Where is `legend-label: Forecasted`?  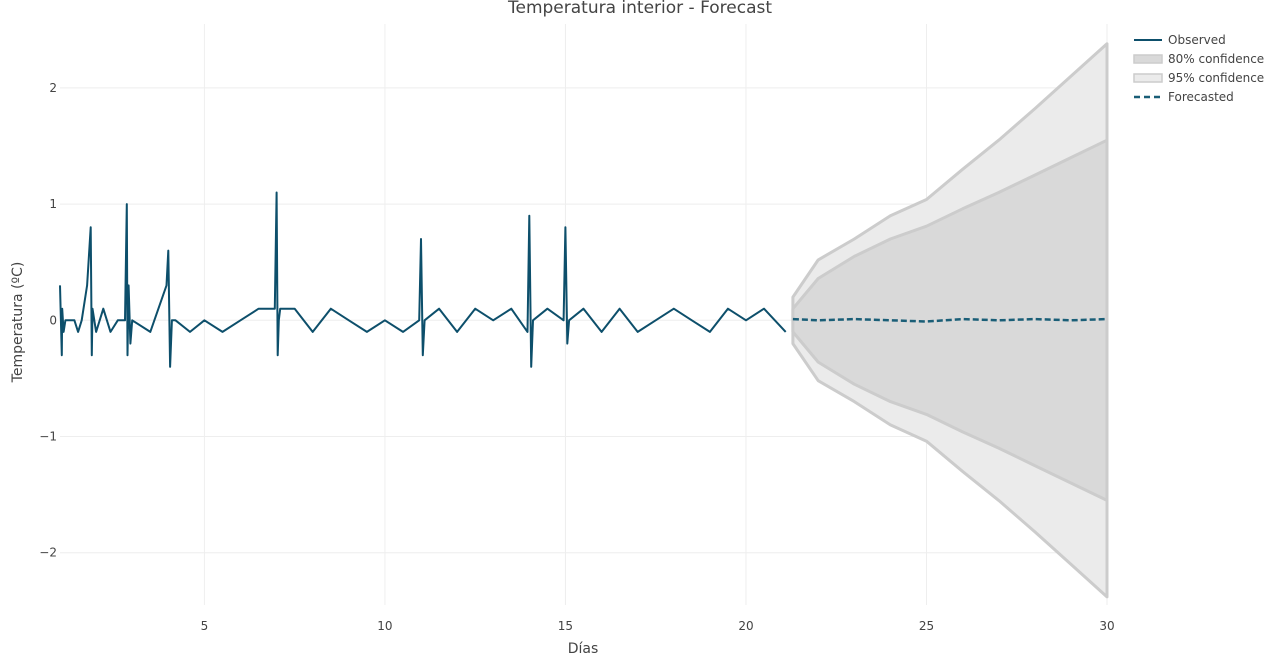 legend-label: Forecasted is located at coordinates (1201, 97).